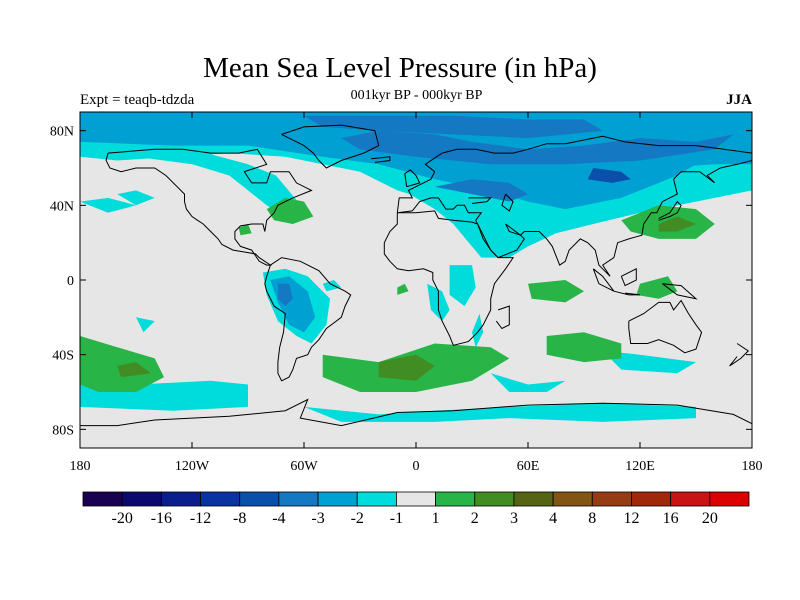  Describe the element at coordinates (239, 518) in the screenshot. I see `colorbar-label: -8` at that location.